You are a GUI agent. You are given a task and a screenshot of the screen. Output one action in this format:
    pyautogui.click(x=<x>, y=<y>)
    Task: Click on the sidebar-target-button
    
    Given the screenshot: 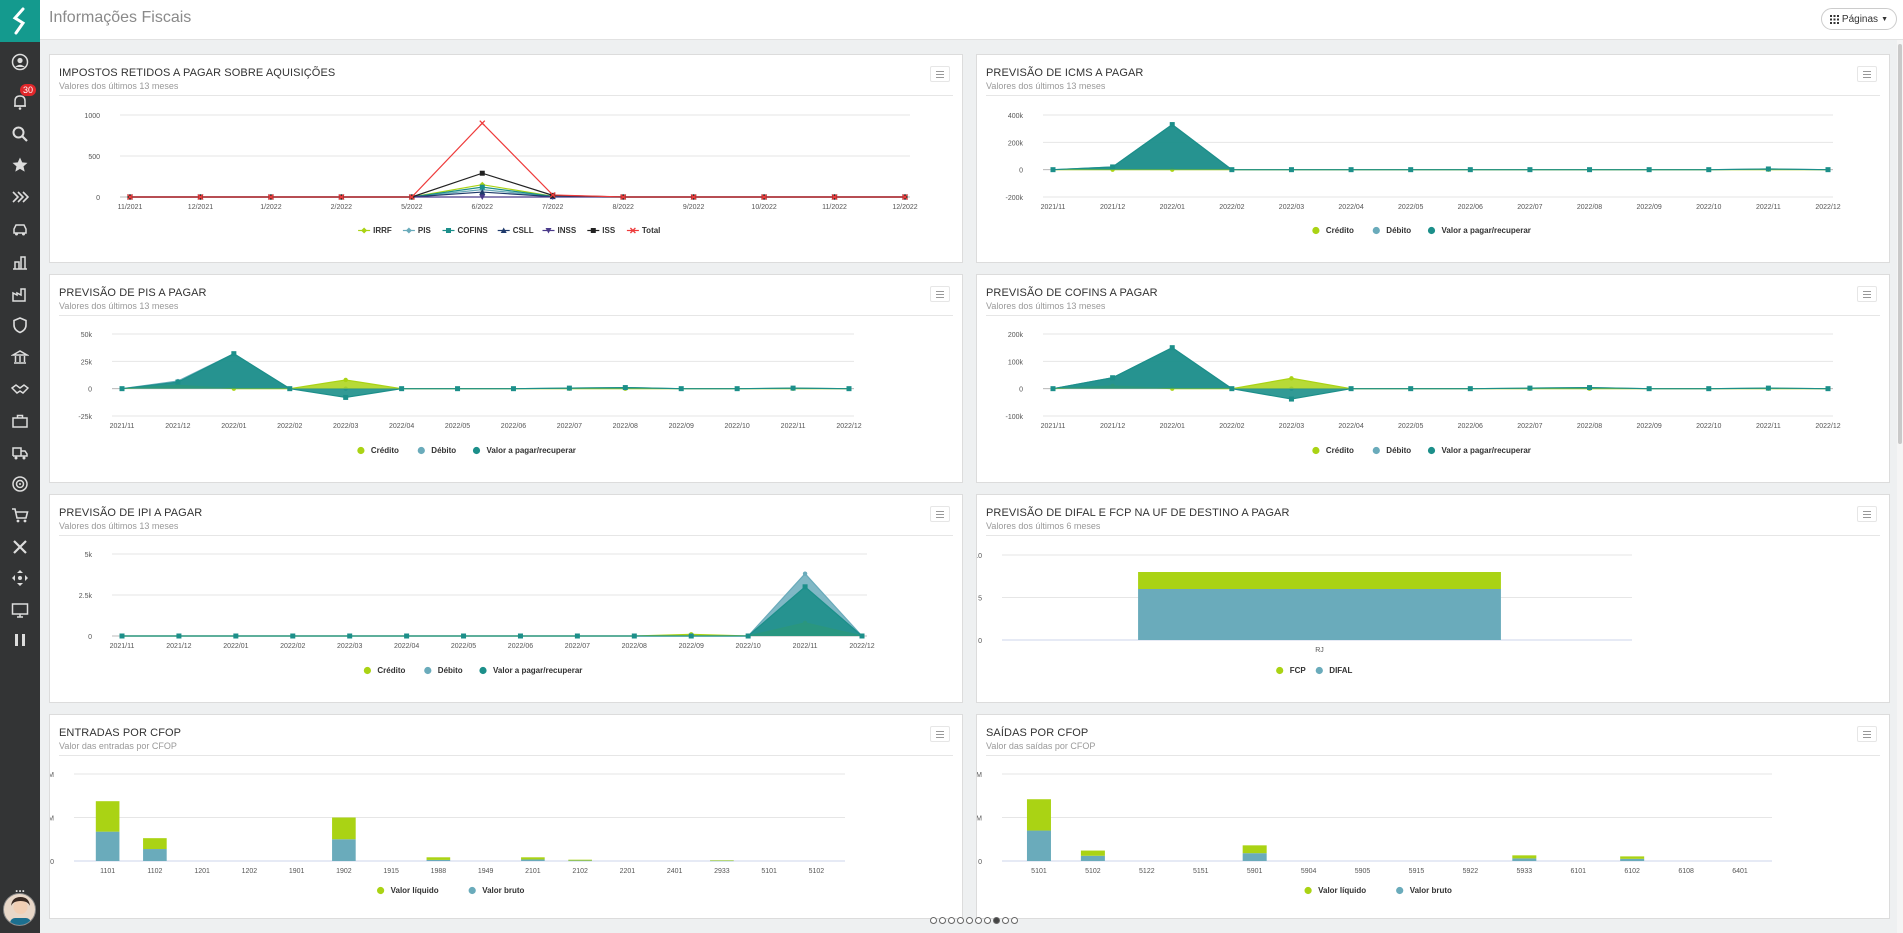 What is the action you would take?
    pyautogui.click(x=20, y=484)
    